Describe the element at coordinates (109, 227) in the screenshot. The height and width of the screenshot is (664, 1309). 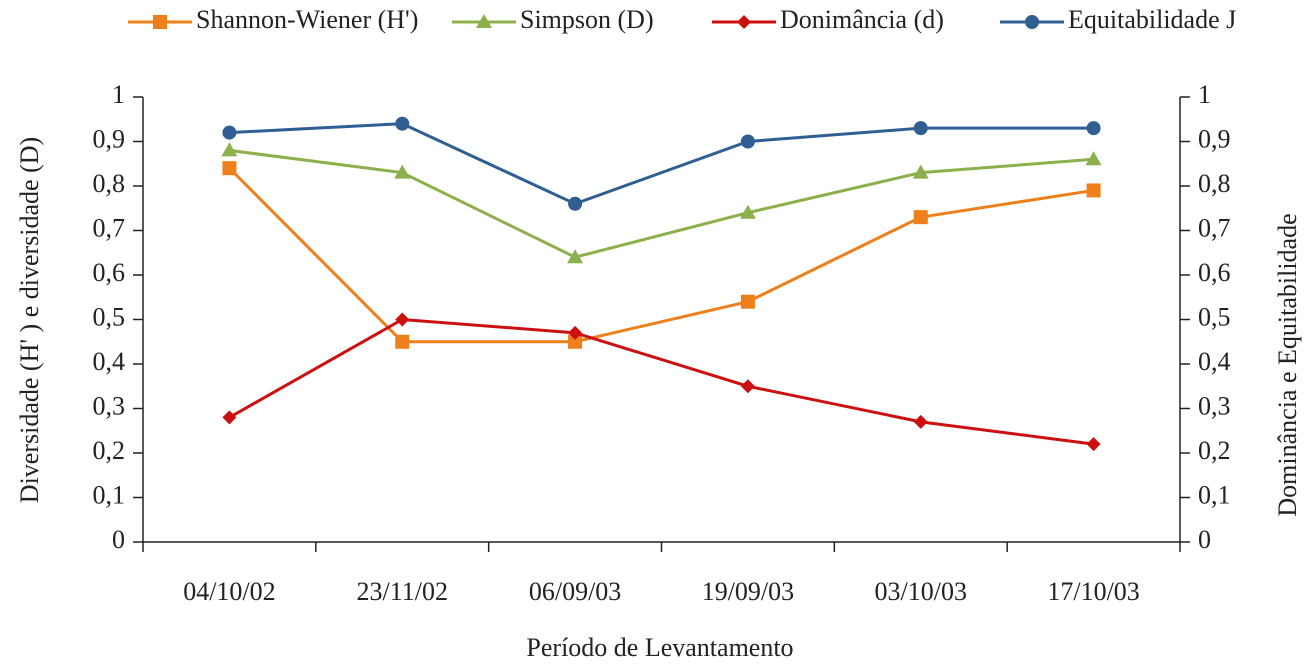
I see `y-tick-label: 0,7` at that location.